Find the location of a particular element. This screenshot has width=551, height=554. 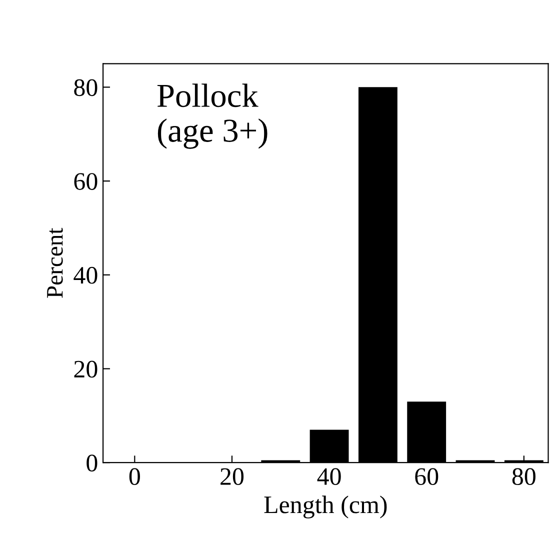

y-axis-title: Percent is located at coordinates (55, 263).